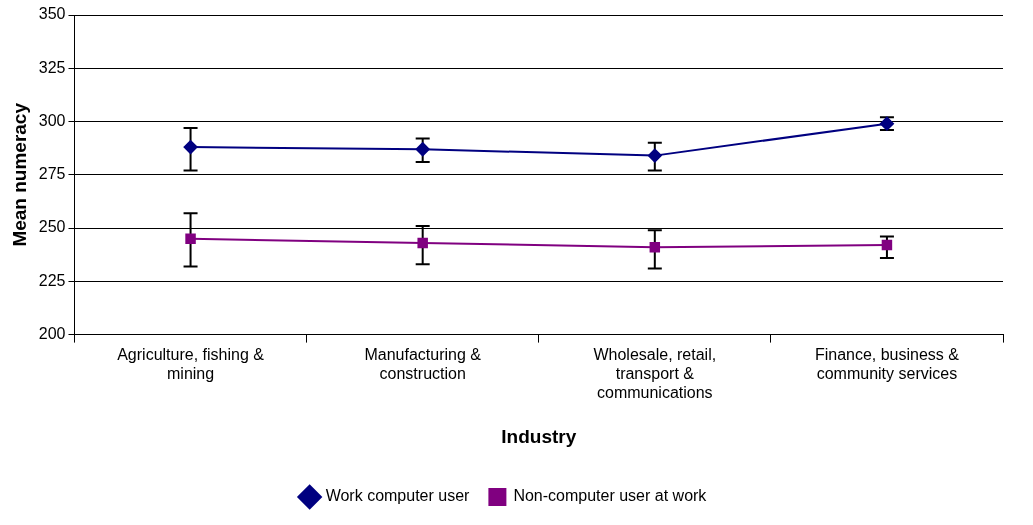 This screenshot has width=1033, height=525. I want to click on x-tick-label: Finance, business & community services, so click(887, 363).